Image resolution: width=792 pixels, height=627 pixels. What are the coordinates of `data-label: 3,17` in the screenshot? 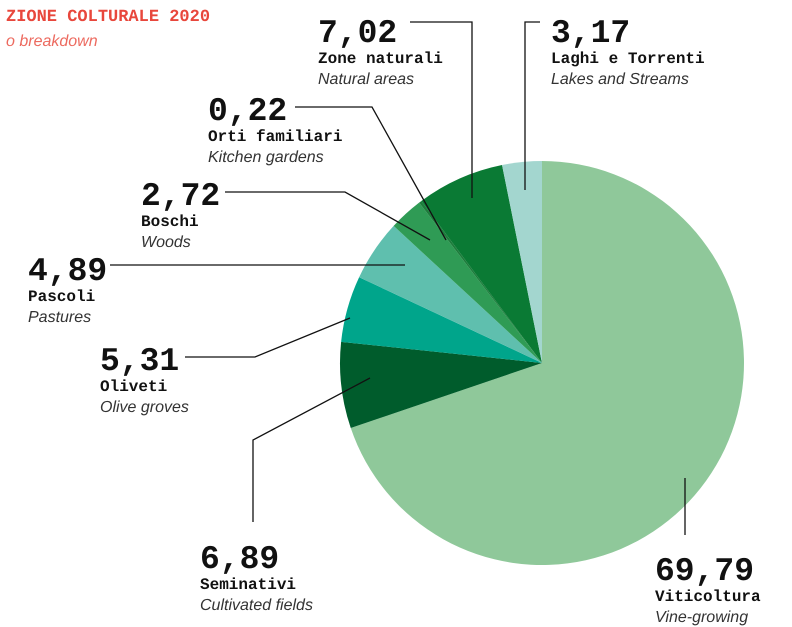 It's located at (590, 33).